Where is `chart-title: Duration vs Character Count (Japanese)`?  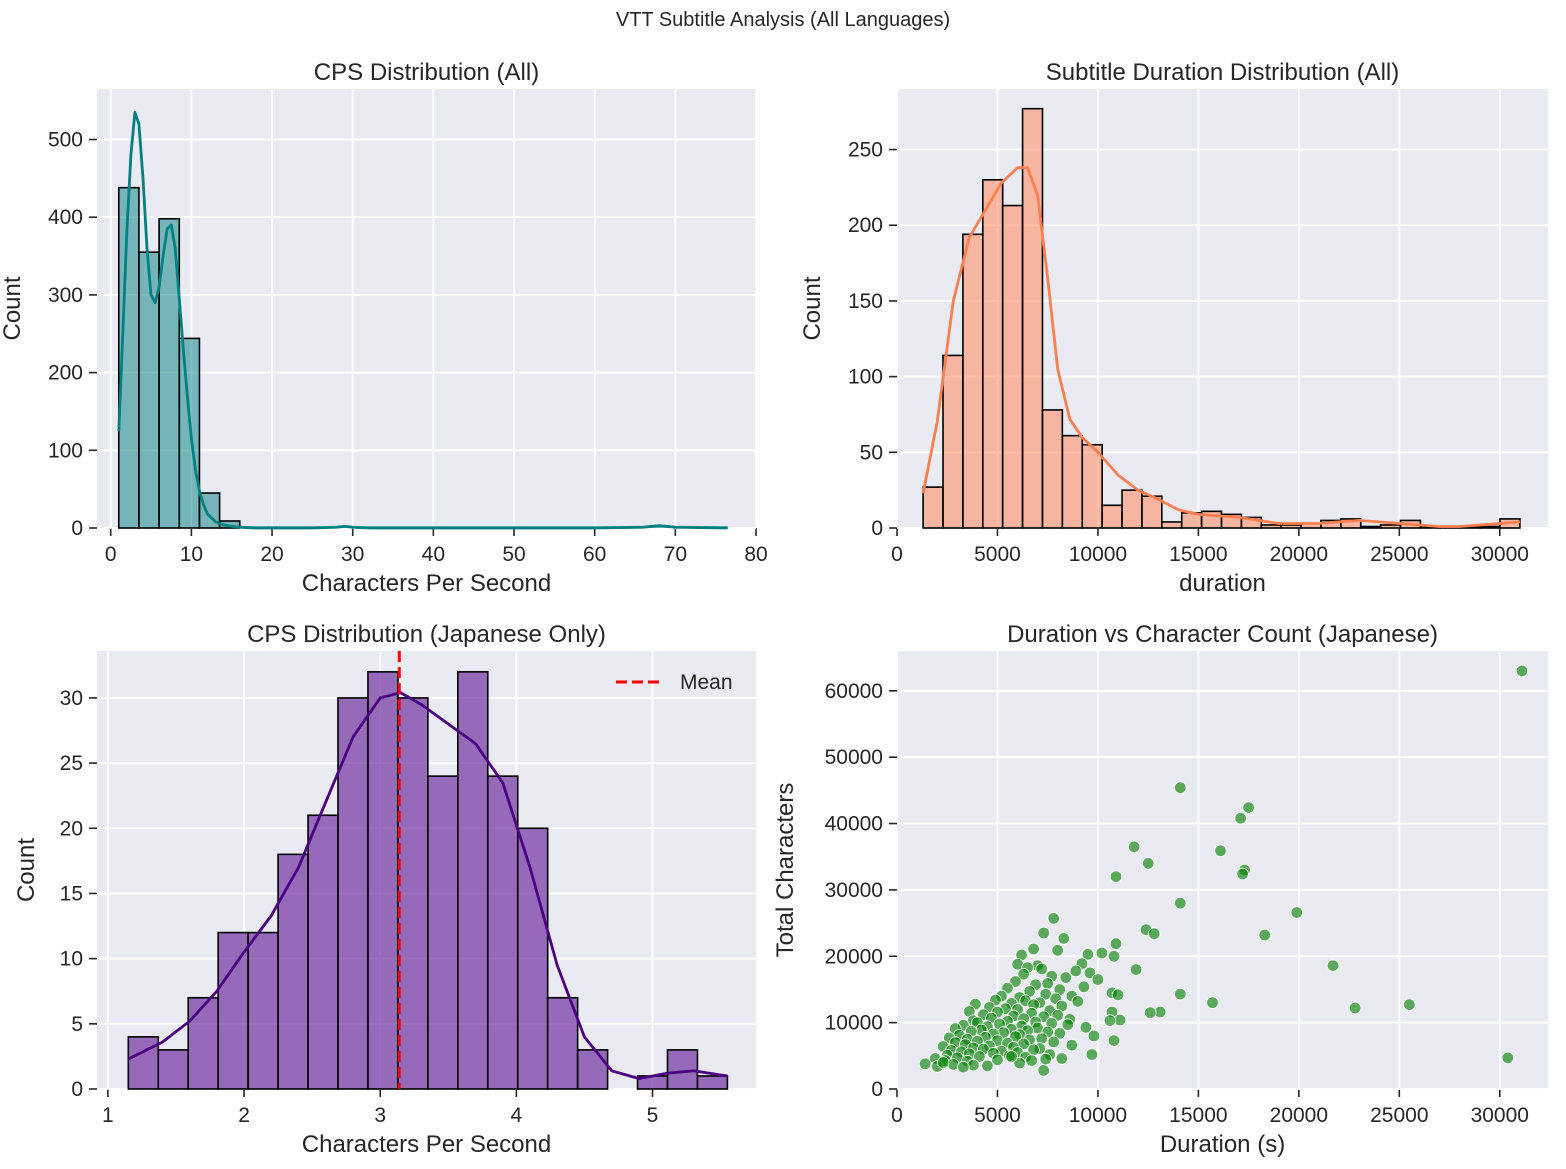 chart-title: Duration vs Character Count (Japanese) is located at coordinates (1222, 634).